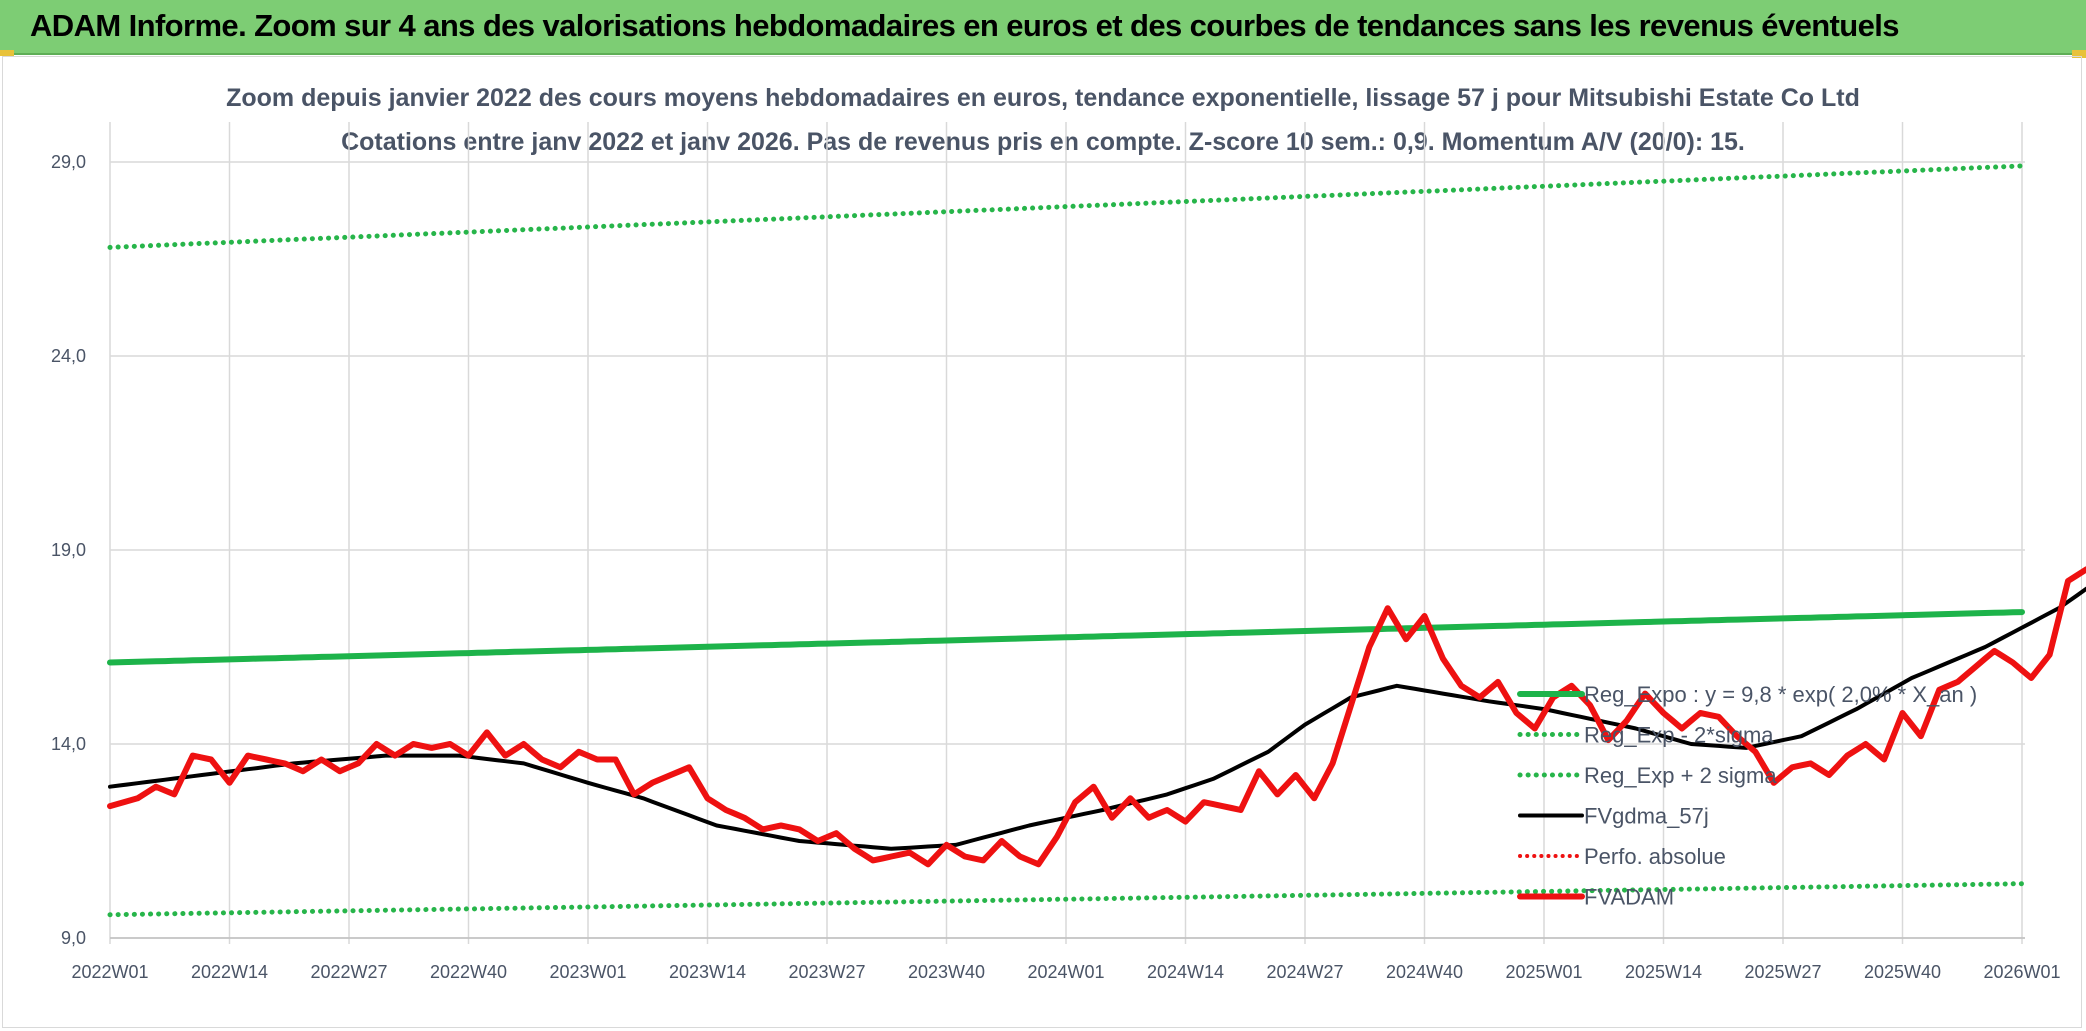 The height and width of the screenshot is (1031, 2086). Describe the element at coordinates (68, 356) in the screenshot. I see `y-tick-label: 24,0` at that location.